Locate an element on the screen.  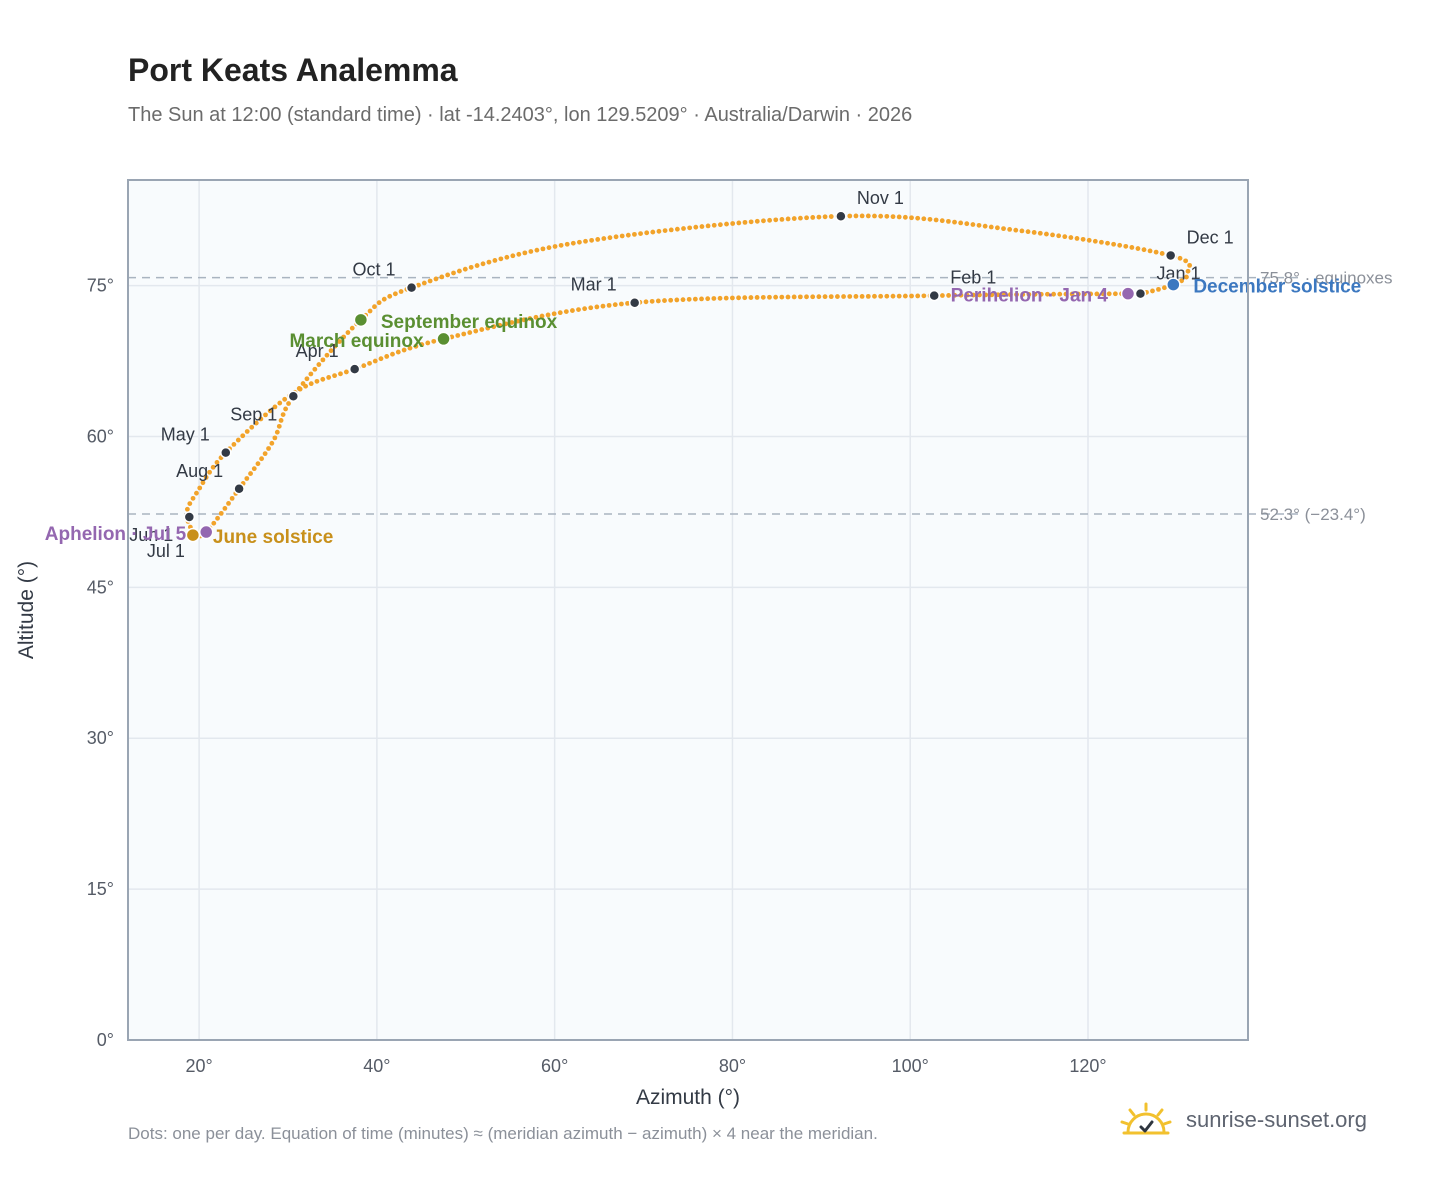
sun-logo-icon is located at coordinates (1146, 1118).